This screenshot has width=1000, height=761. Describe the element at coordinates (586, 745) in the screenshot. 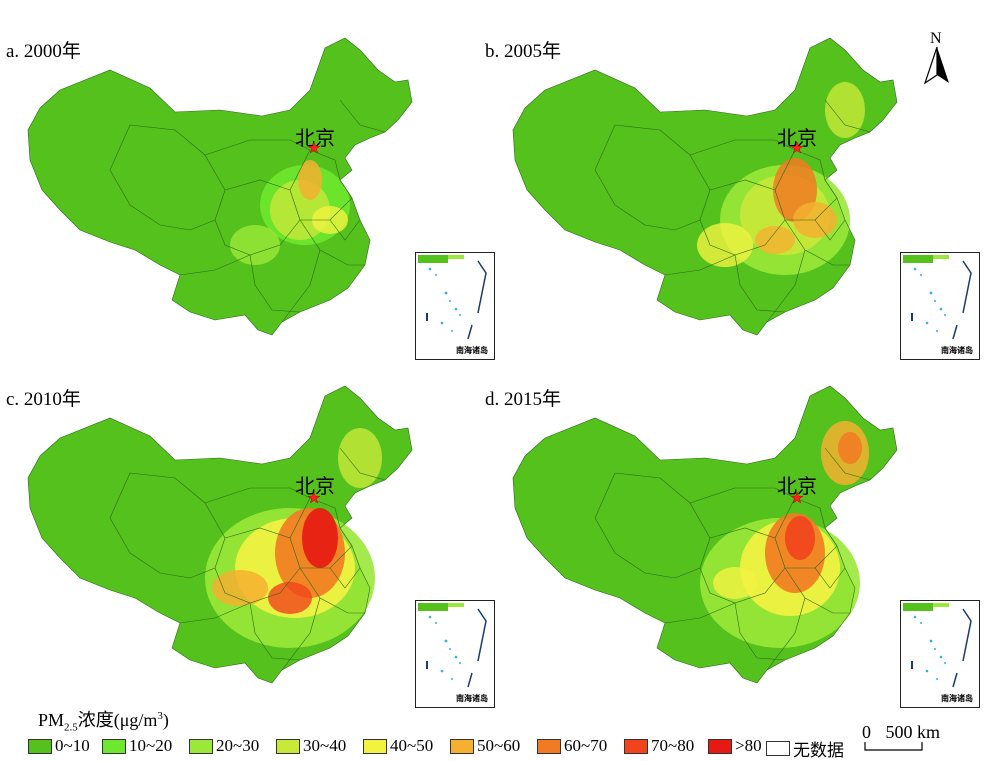

I see `legend-label: 60~70` at that location.